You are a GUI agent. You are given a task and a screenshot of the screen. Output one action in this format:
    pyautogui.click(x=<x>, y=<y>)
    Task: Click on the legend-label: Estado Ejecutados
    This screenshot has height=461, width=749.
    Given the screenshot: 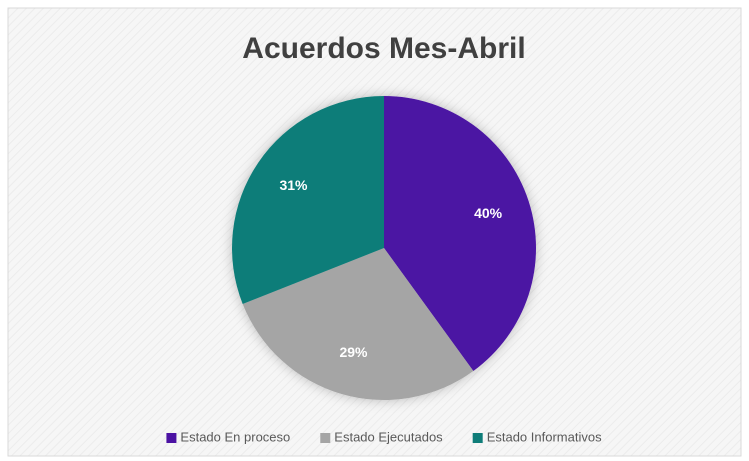 What is the action you would take?
    pyautogui.click(x=388, y=436)
    